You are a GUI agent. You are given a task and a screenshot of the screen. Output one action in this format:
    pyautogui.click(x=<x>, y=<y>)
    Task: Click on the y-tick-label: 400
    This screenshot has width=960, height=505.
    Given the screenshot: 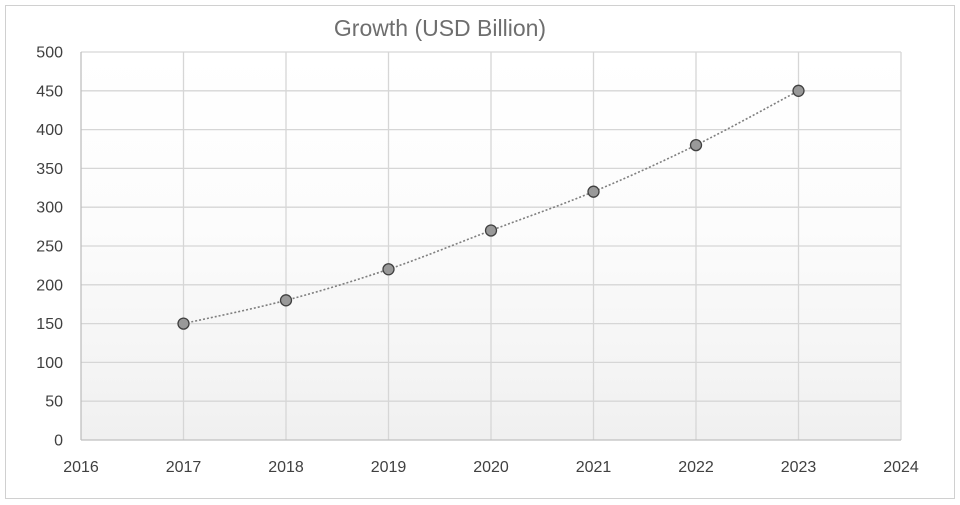 What is the action you would take?
    pyautogui.click(x=49, y=130)
    